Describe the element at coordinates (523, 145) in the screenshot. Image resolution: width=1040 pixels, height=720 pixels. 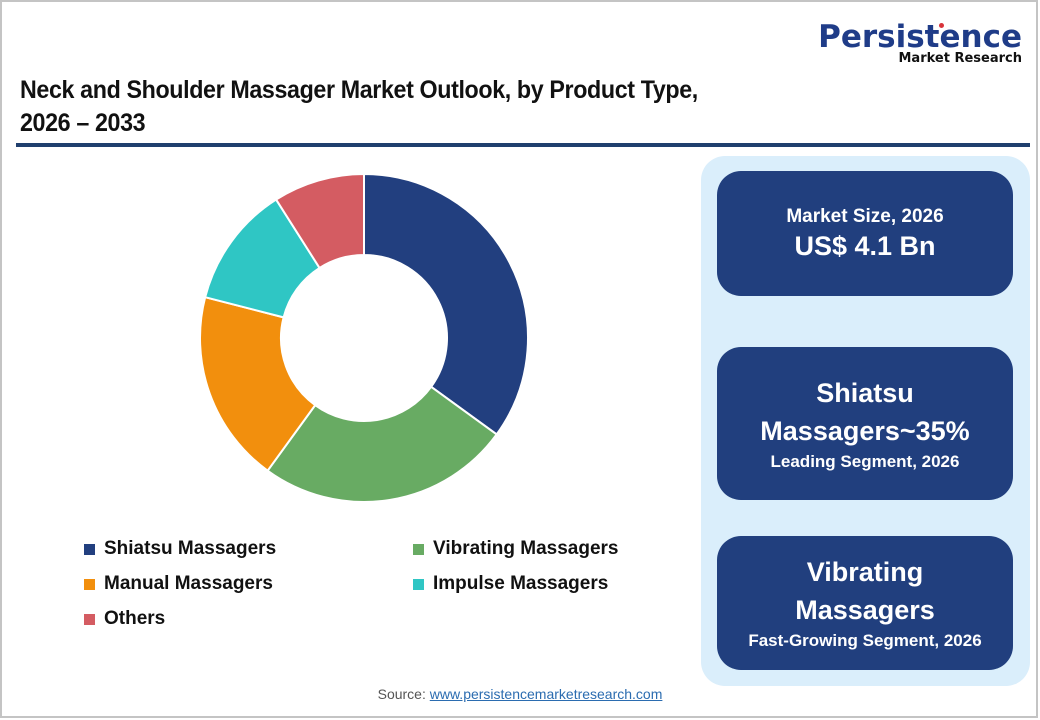
I see `title-divider` at that location.